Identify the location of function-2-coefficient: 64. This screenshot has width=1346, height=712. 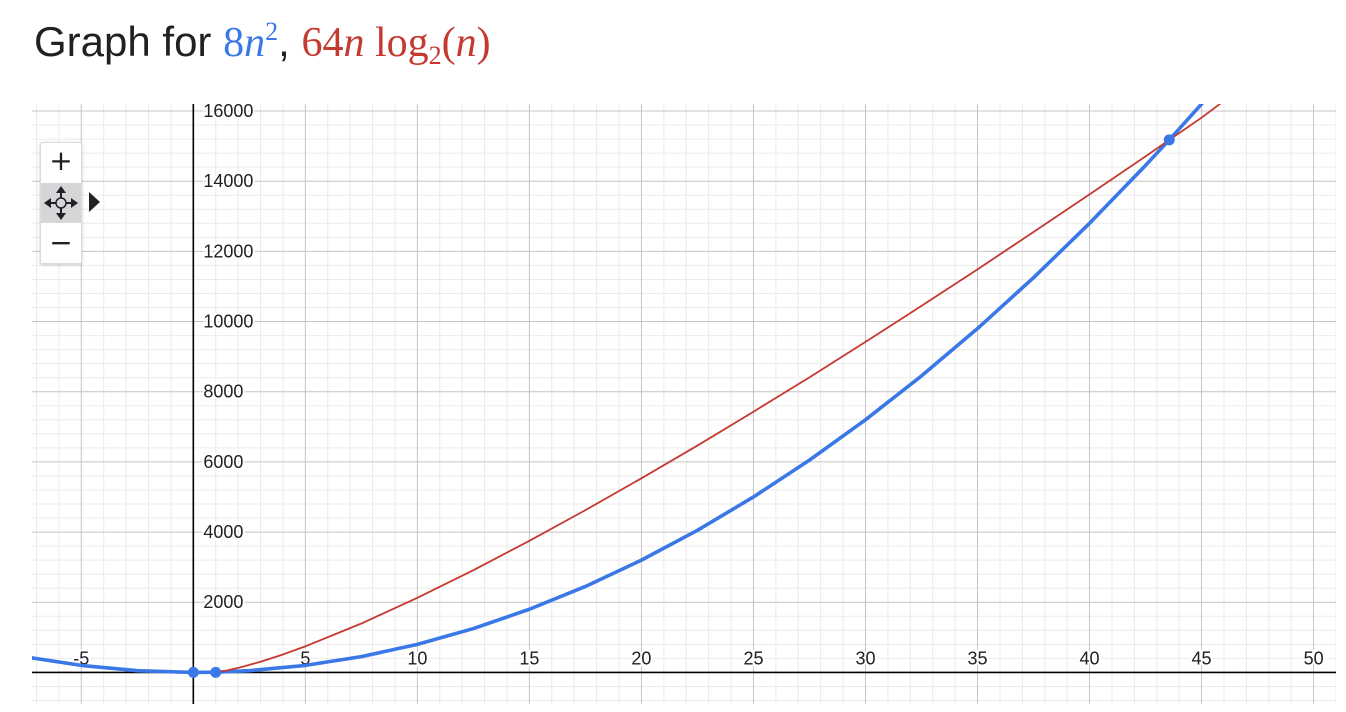
(322, 43).